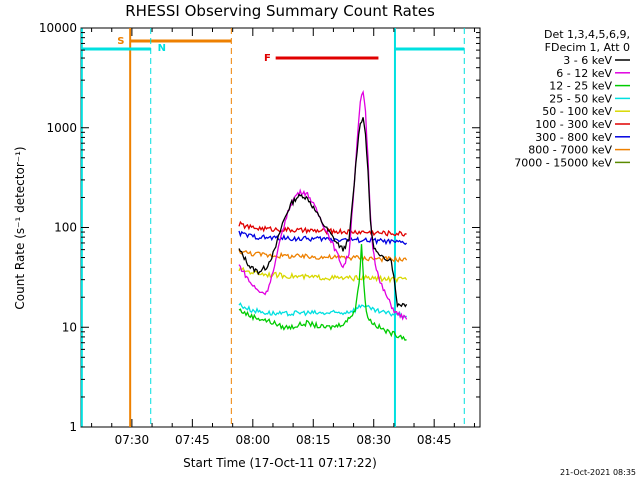  I want to click on legend-entry-label: 300 - 800 keV, so click(573, 137).